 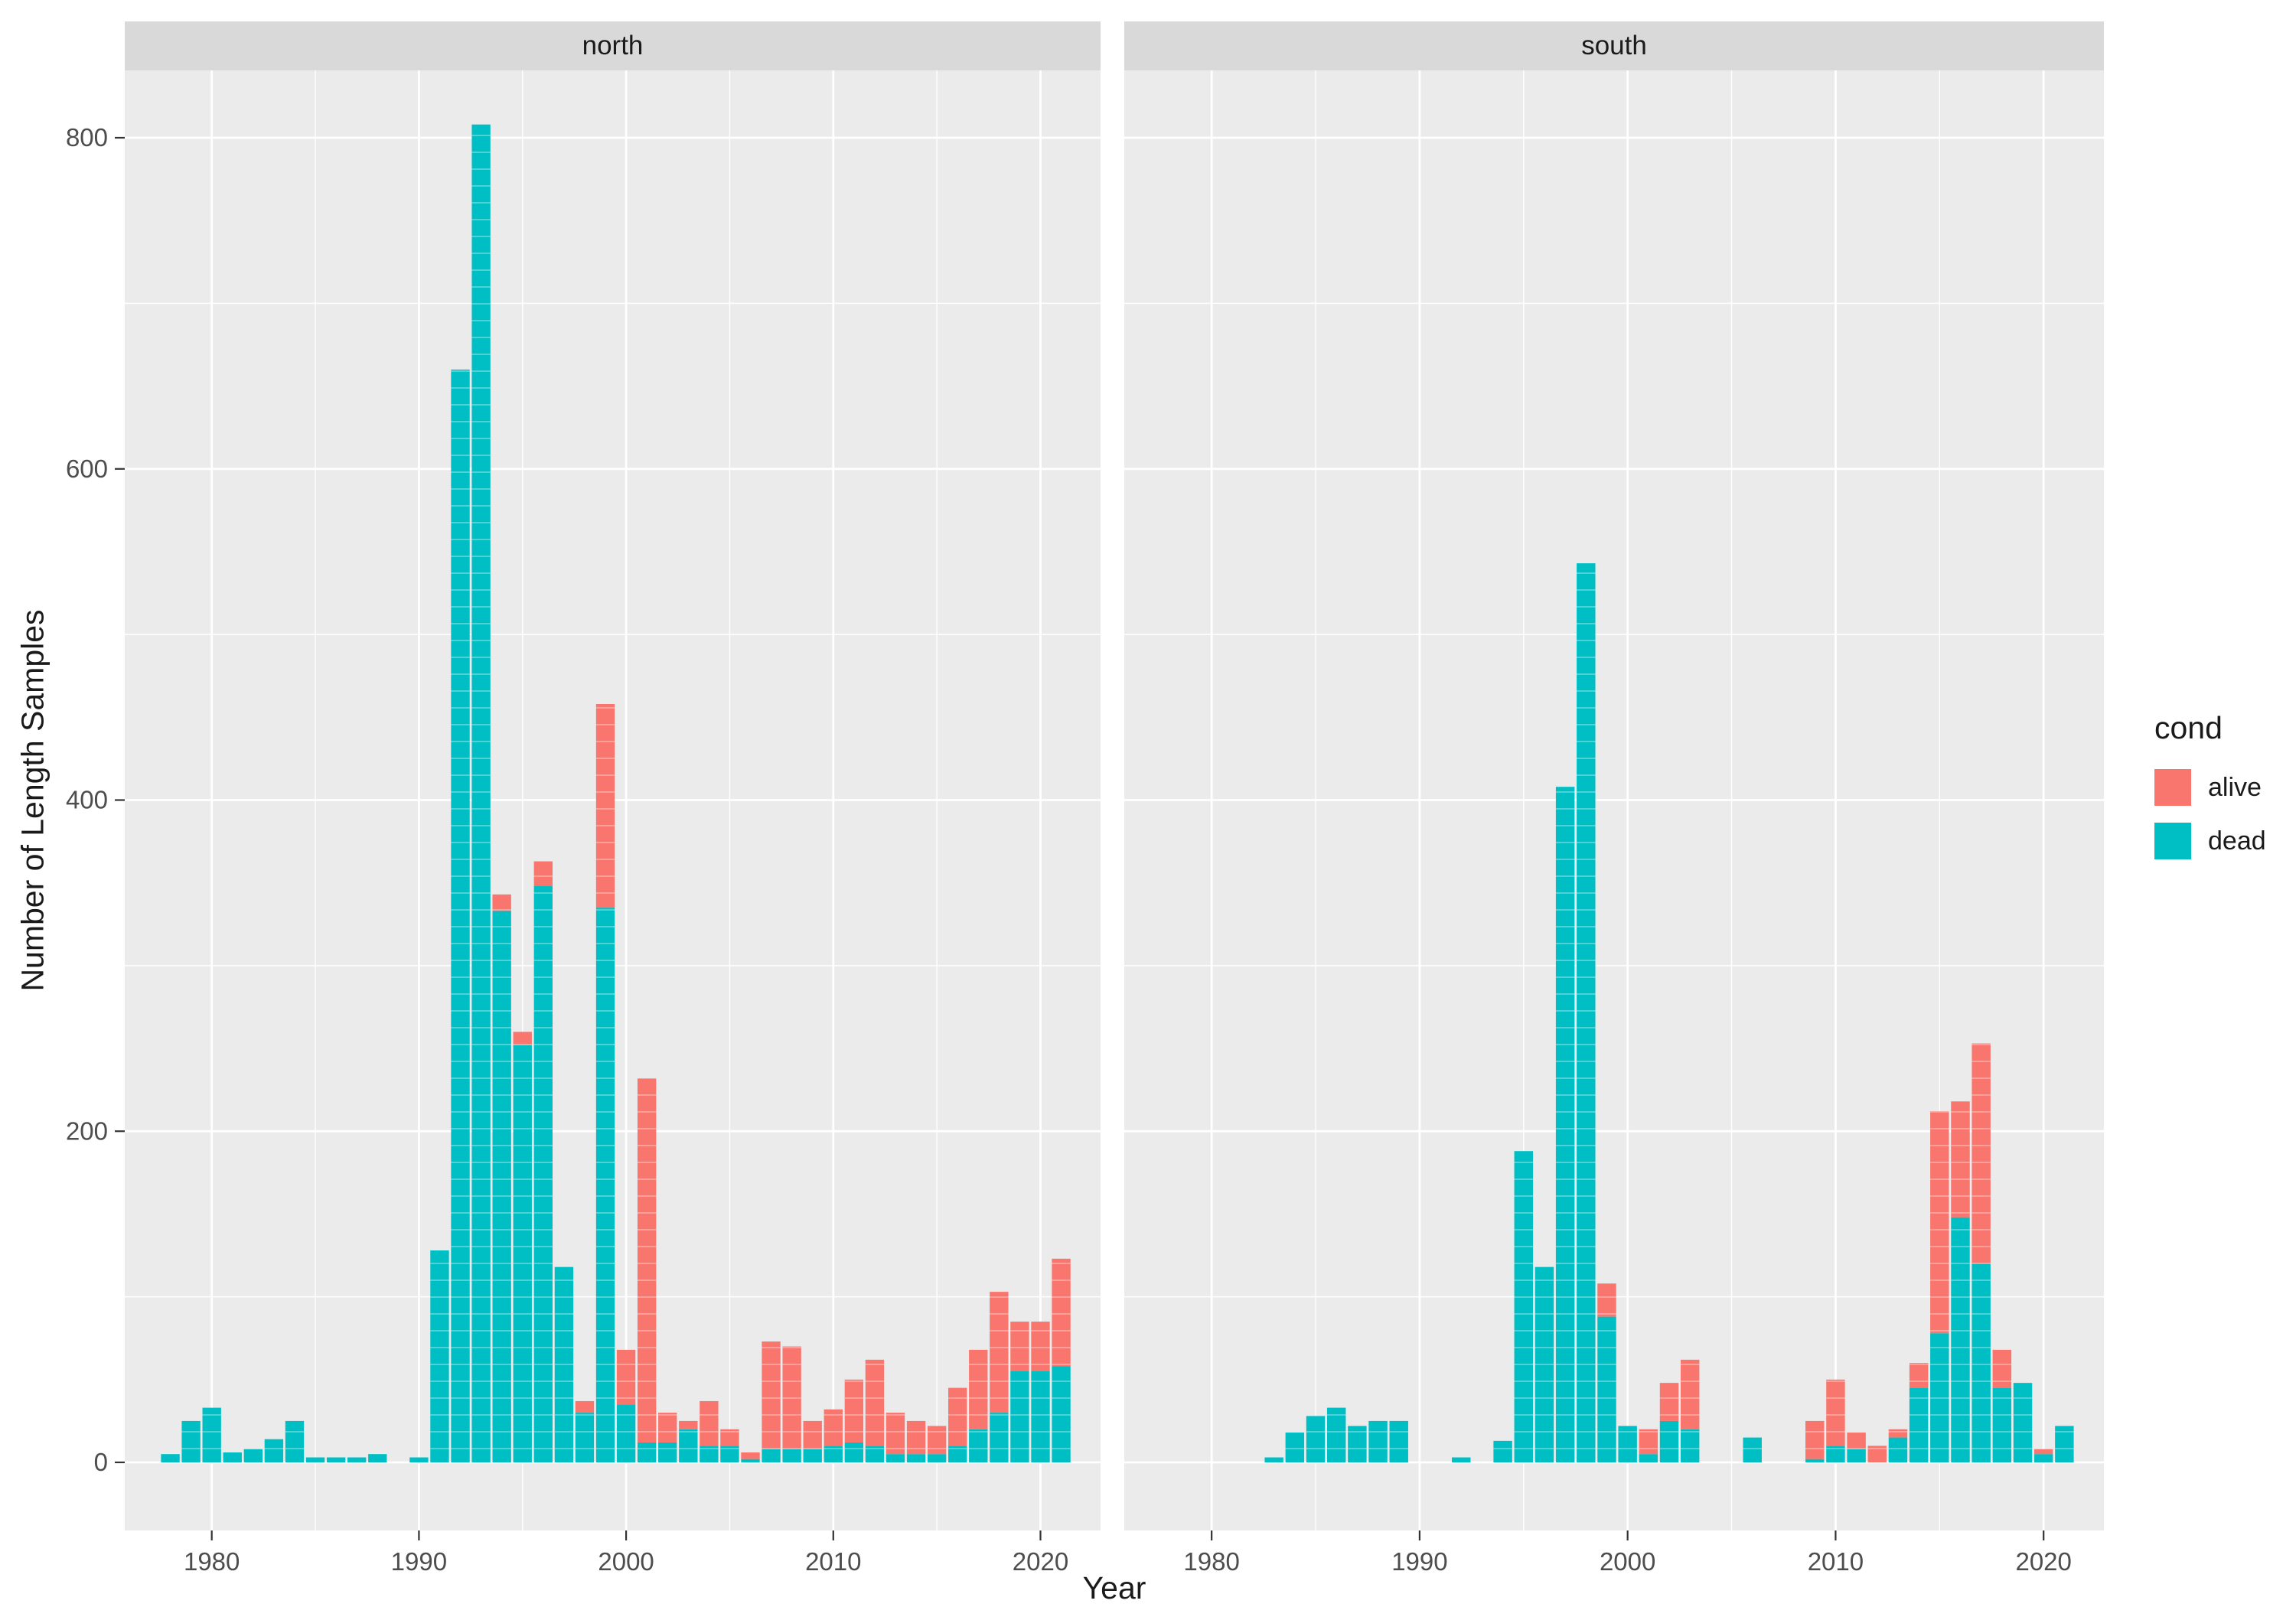 I want to click on y-tick-label: 800, so click(x=87, y=137).